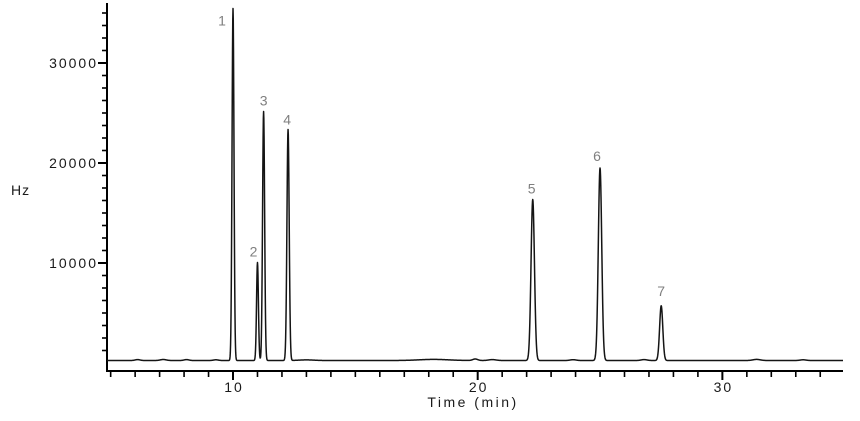 The height and width of the screenshot is (421, 860). I want to click on peak-label-3: 3, so click(264, 101).